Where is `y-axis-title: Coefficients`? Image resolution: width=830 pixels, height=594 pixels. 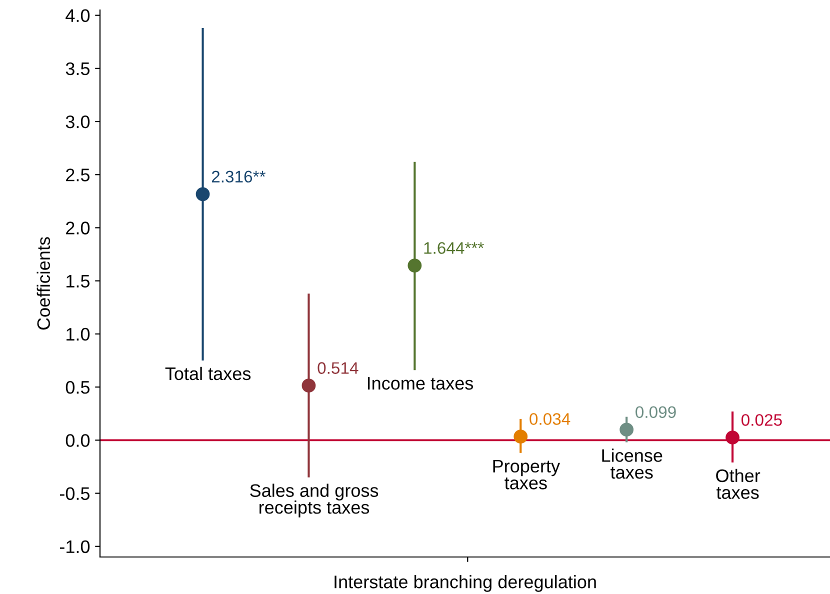 y-axis-title: Coefficients is located at coordinates (43, 283).